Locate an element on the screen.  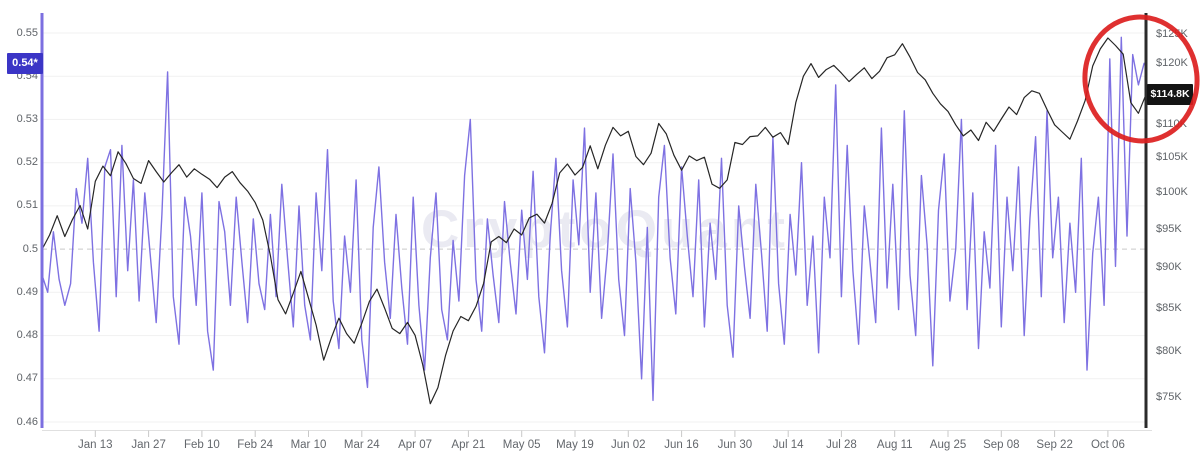
x-axis-tick-label: Jan 27 is located at coordinates (148, 445).